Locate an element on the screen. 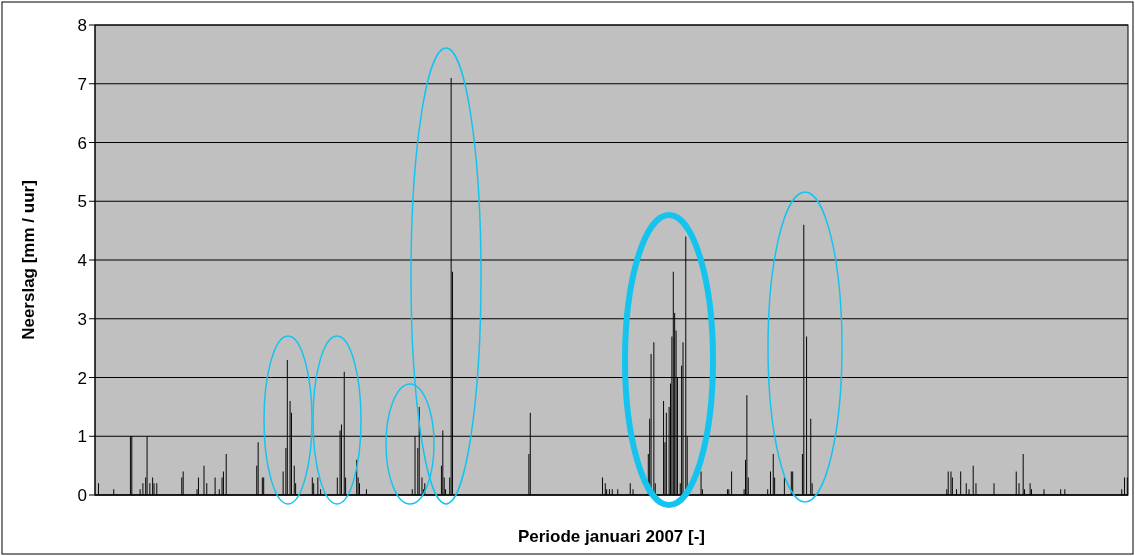 This screenshot has width=1135, height=556. x-axis-title: Periode januari 2007 [-] is located at coordinates (611, 536).